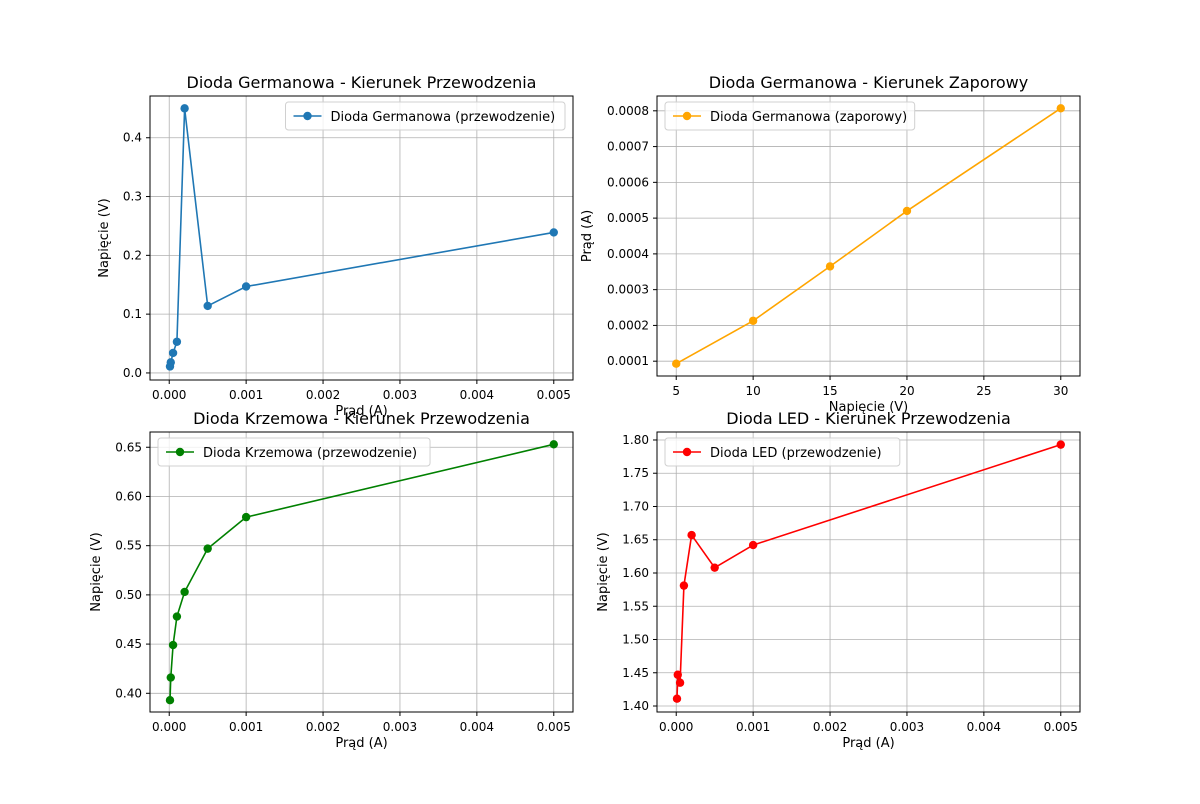 The image size is (1200, 804). I want to click on y-tick-label: 0.3, so click(132, 197).